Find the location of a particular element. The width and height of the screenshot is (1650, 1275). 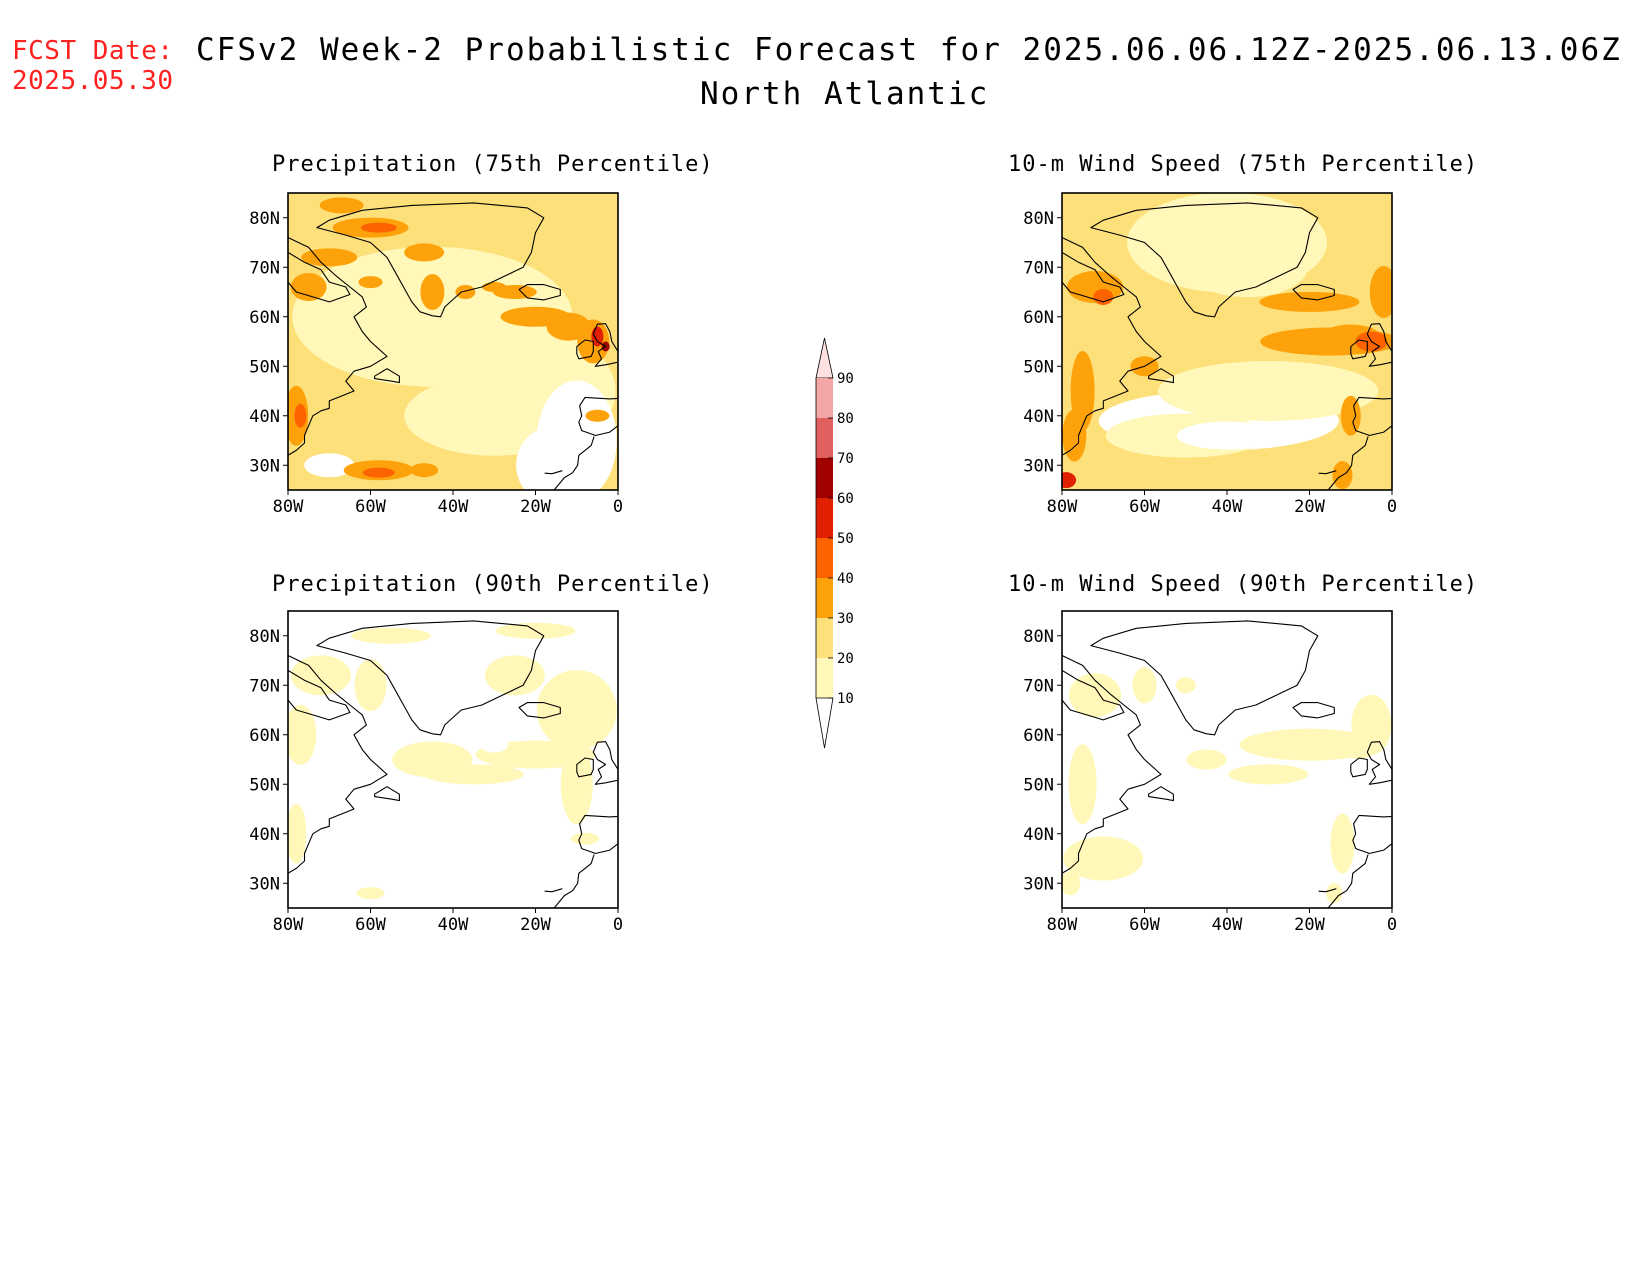

coastline-baffin is located at coordinates (1093, 695).